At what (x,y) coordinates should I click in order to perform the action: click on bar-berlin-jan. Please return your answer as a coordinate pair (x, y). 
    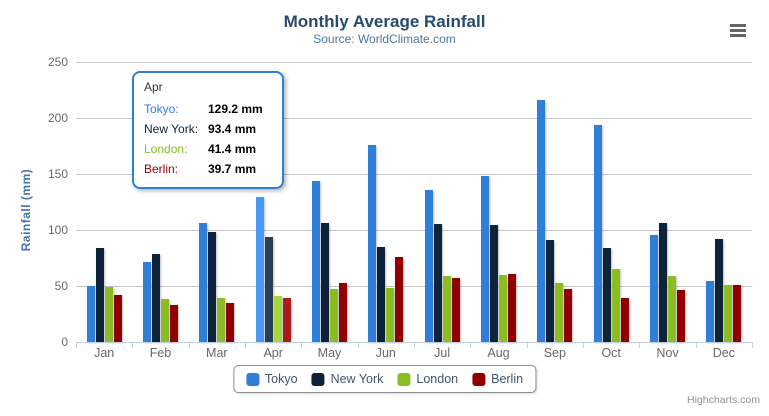
    Looking at the image, I should click on (117, 318).